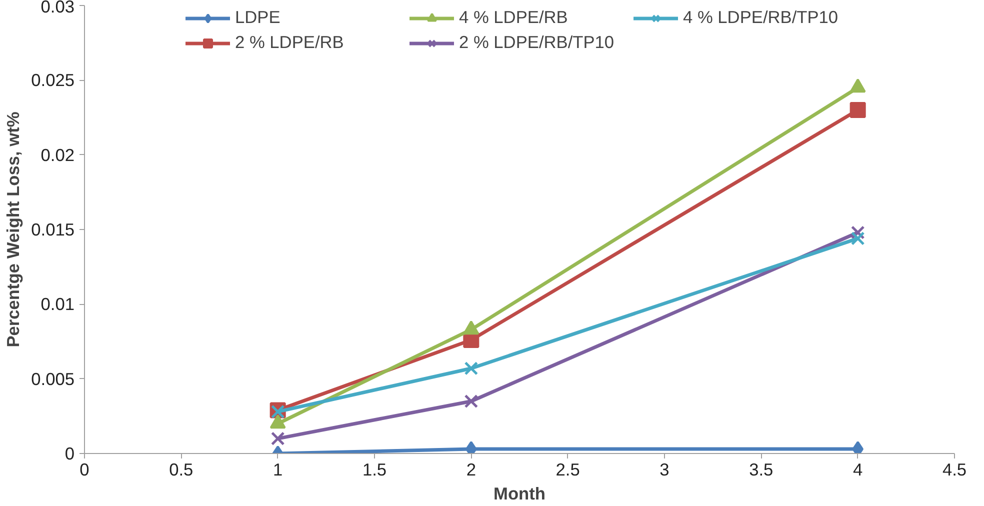  What do you see at coordinates (514, 17) in the screenshot?
I see `legend-label: 4 % LDPE/RB` at bounding box center [514, 17].